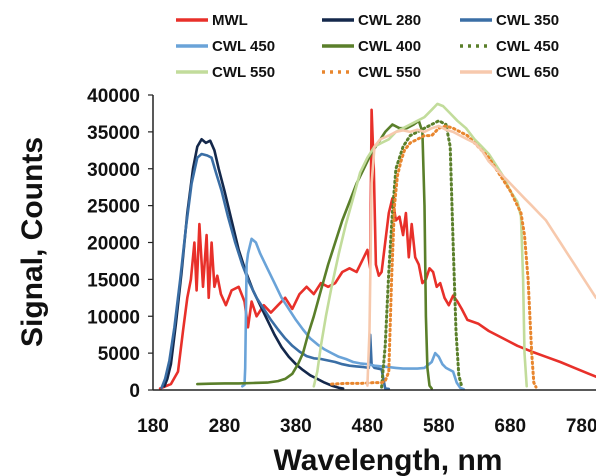 The width and height of the screenshot is (596, 476). Describe the element at coordinates (389, 20) in the screenshot. I see `legend-label: CWL 280` at that location.